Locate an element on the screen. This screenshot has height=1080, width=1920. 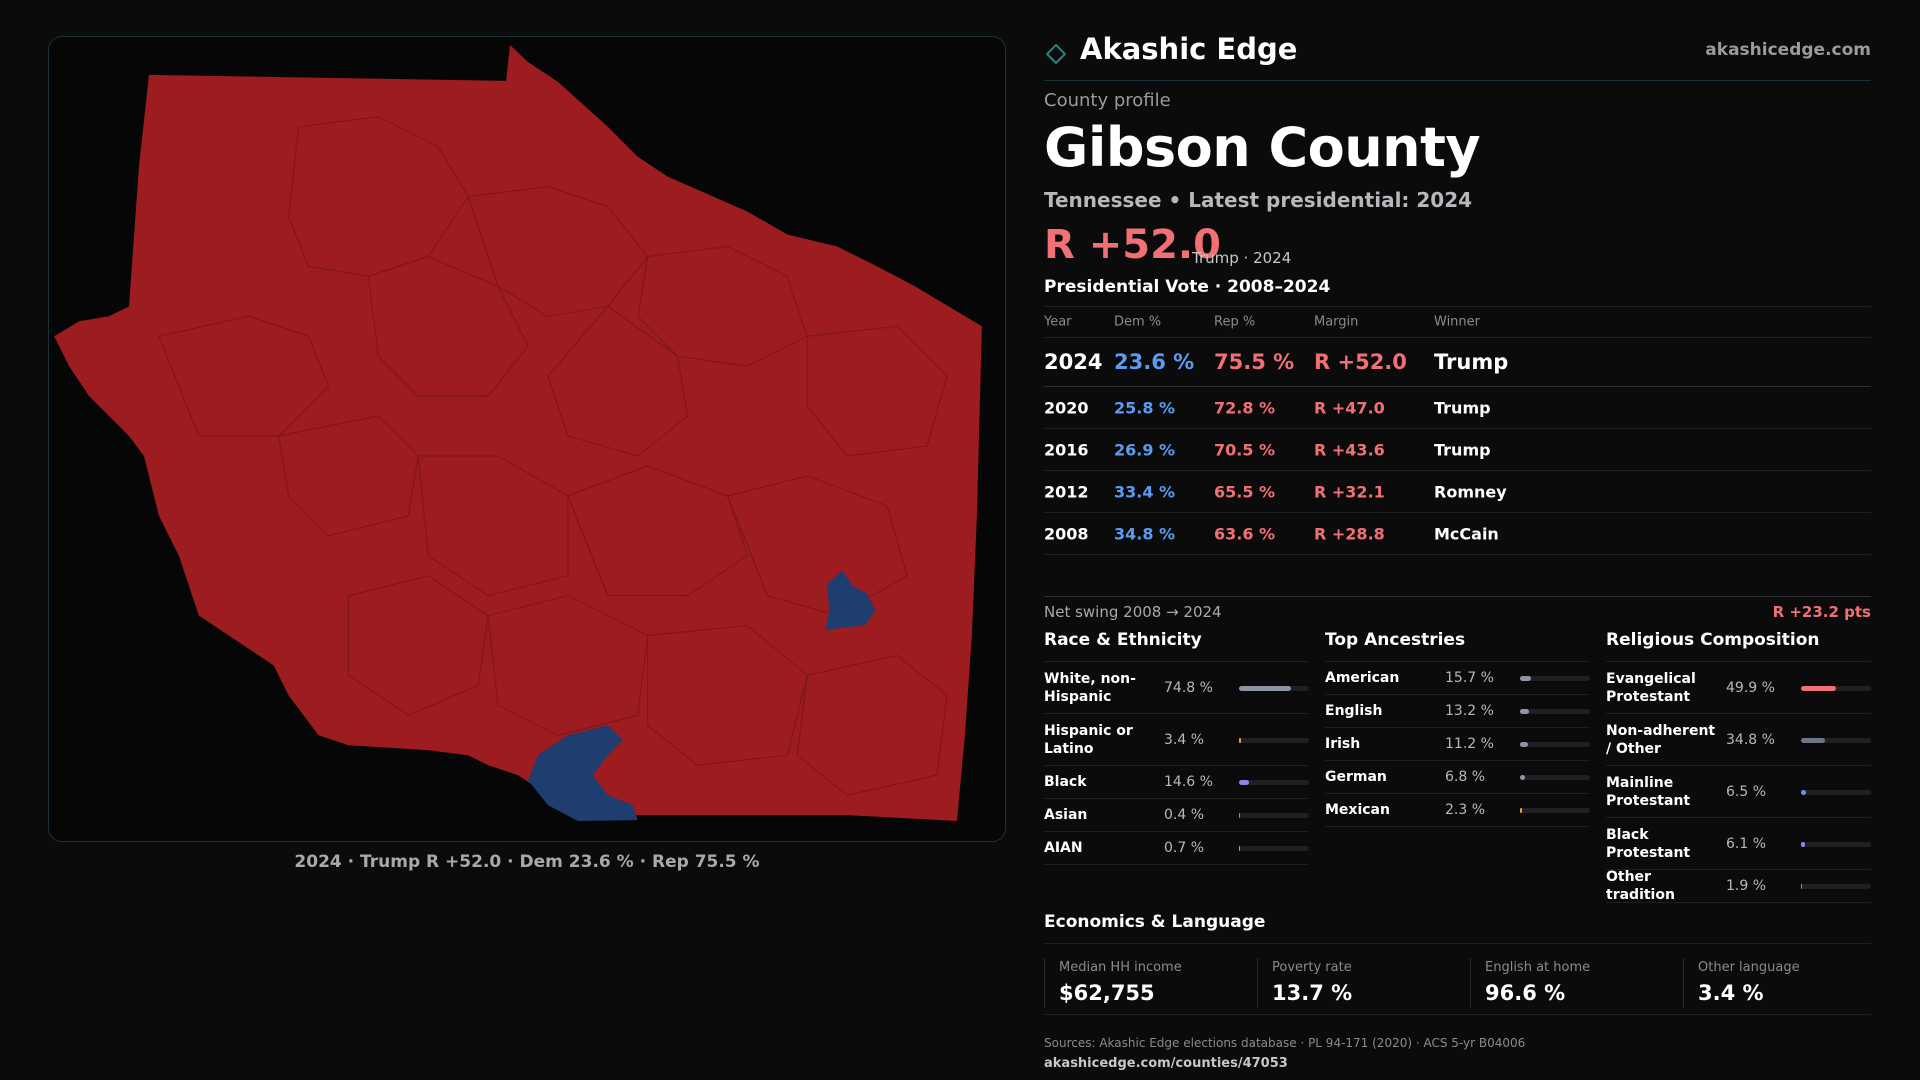
ancestry-row: German 6.8 % is located at coordinates (1457, 777).